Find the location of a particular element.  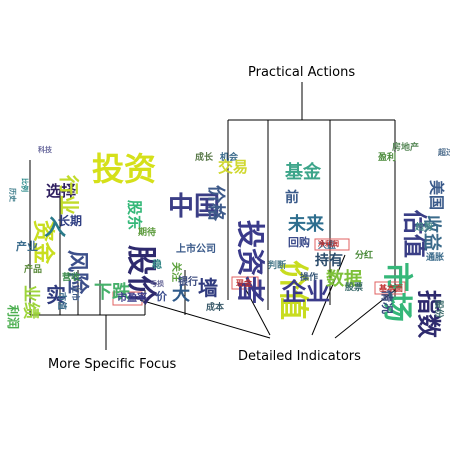

cloud-word: 比例 is located at coordinates (25, 185).